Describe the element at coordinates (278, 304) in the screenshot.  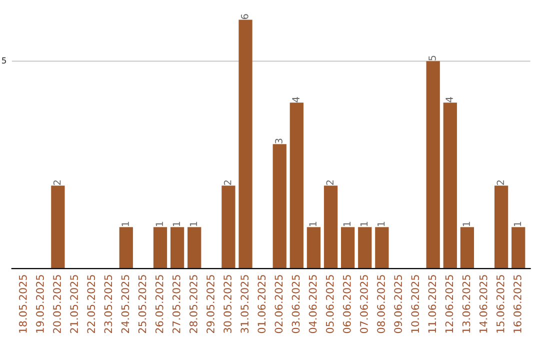
I see `x-tick-label: 02.06.2025` at that location.